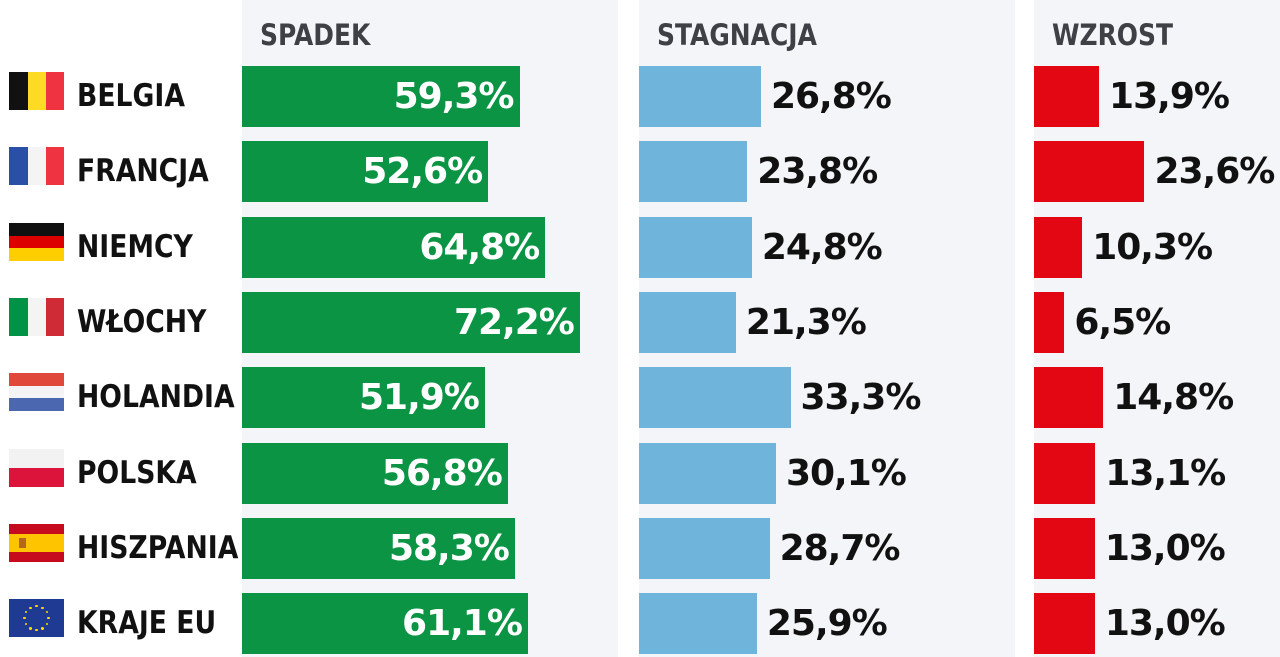  What do you see at coordinates (422, 172) in the screenshot?
I see `data-label: 52,6%` at bounding box center [422, 172].